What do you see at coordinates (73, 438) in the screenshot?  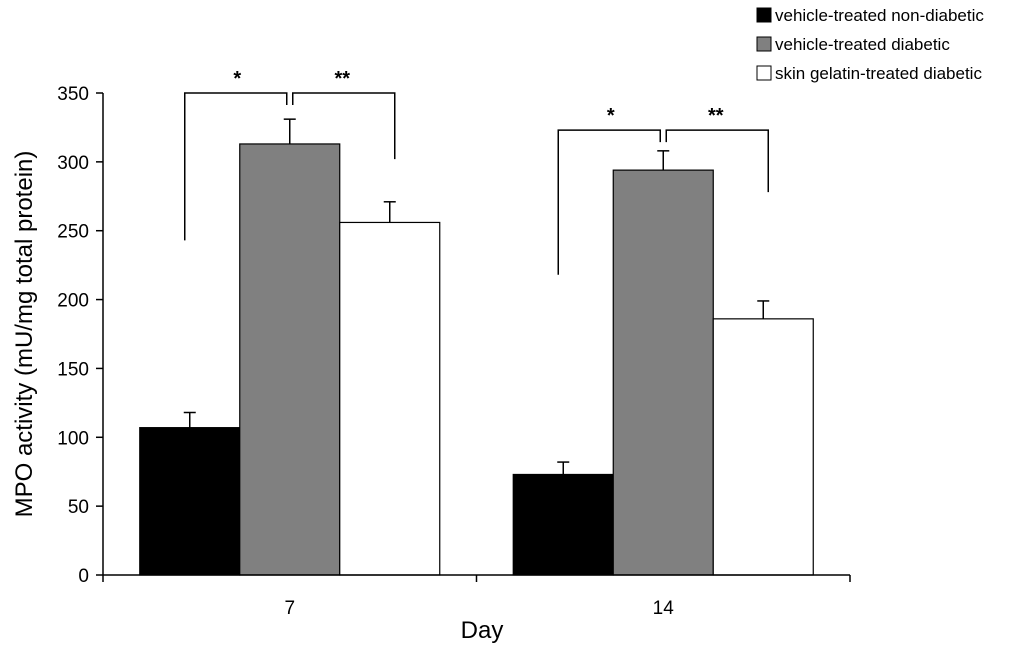 I see `y-tick-label: 100` at bounding box center [73, 438].